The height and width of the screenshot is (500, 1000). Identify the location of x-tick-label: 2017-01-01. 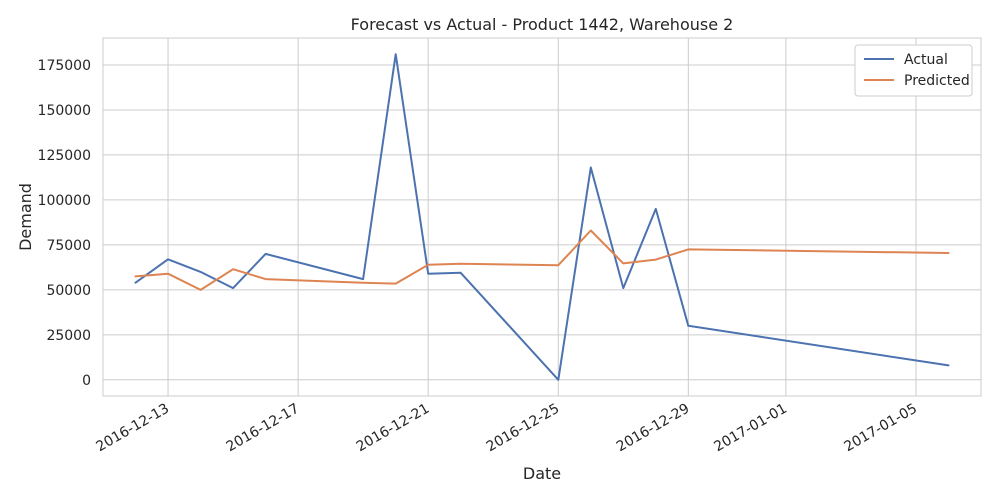
(750, 428).